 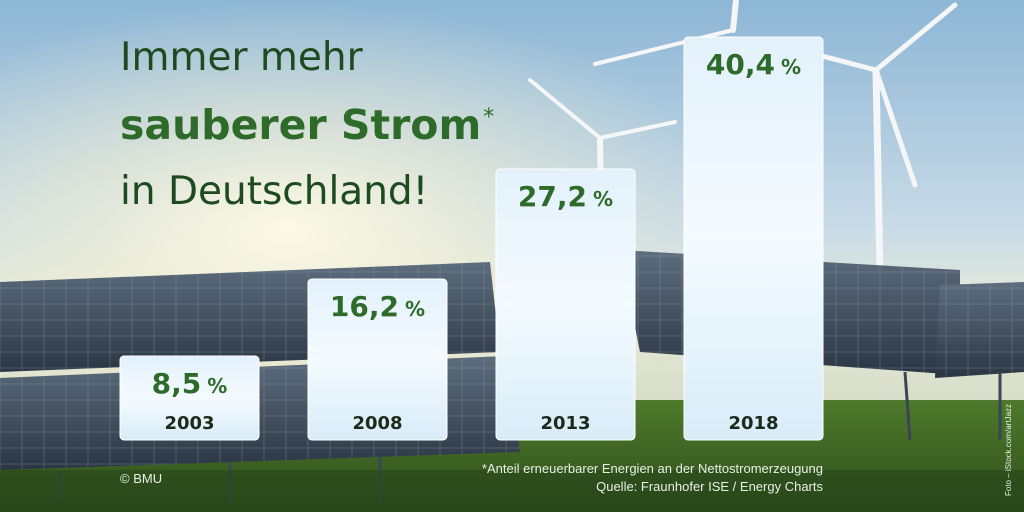 What do you see at coordinates (1008, 449) in the screenshot?
I see `photo-credit: Foto – iStock.com/artJazz` at bounding box center [1008, 449].